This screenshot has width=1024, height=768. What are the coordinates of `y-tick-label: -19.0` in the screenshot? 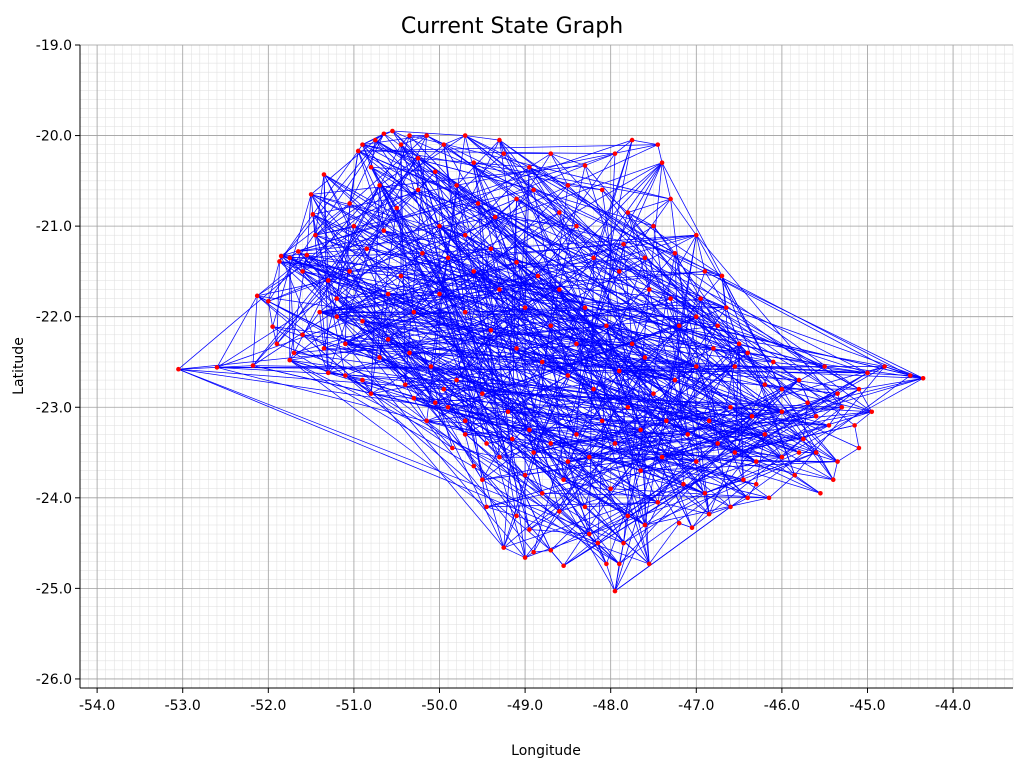 It's located at (54, 46).